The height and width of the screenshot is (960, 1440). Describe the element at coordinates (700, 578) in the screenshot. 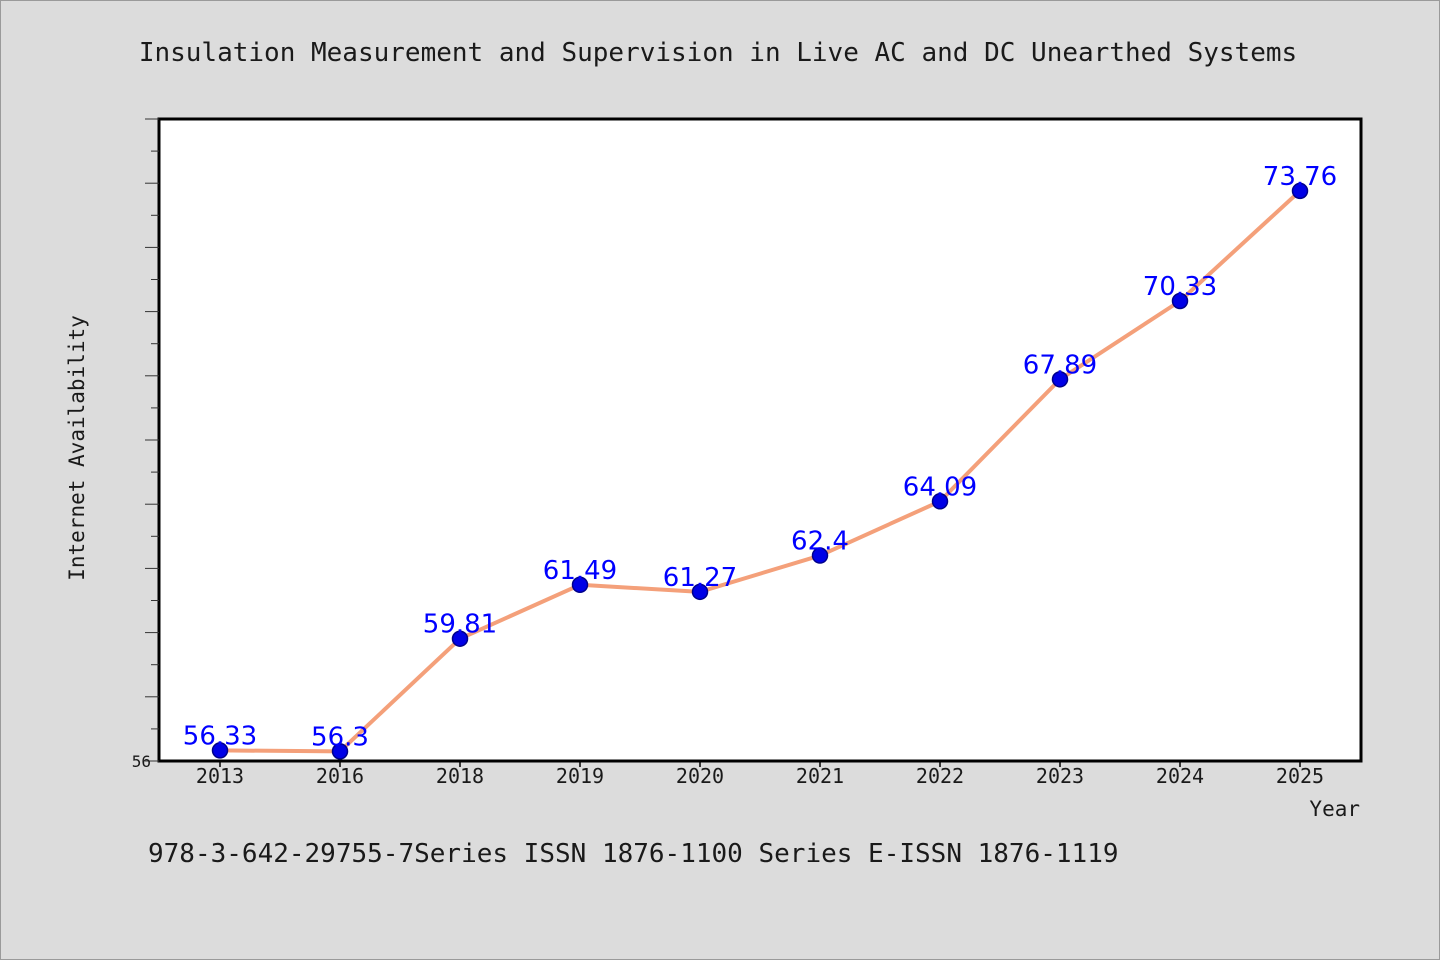

I see `data-label: 61.27` at that location.